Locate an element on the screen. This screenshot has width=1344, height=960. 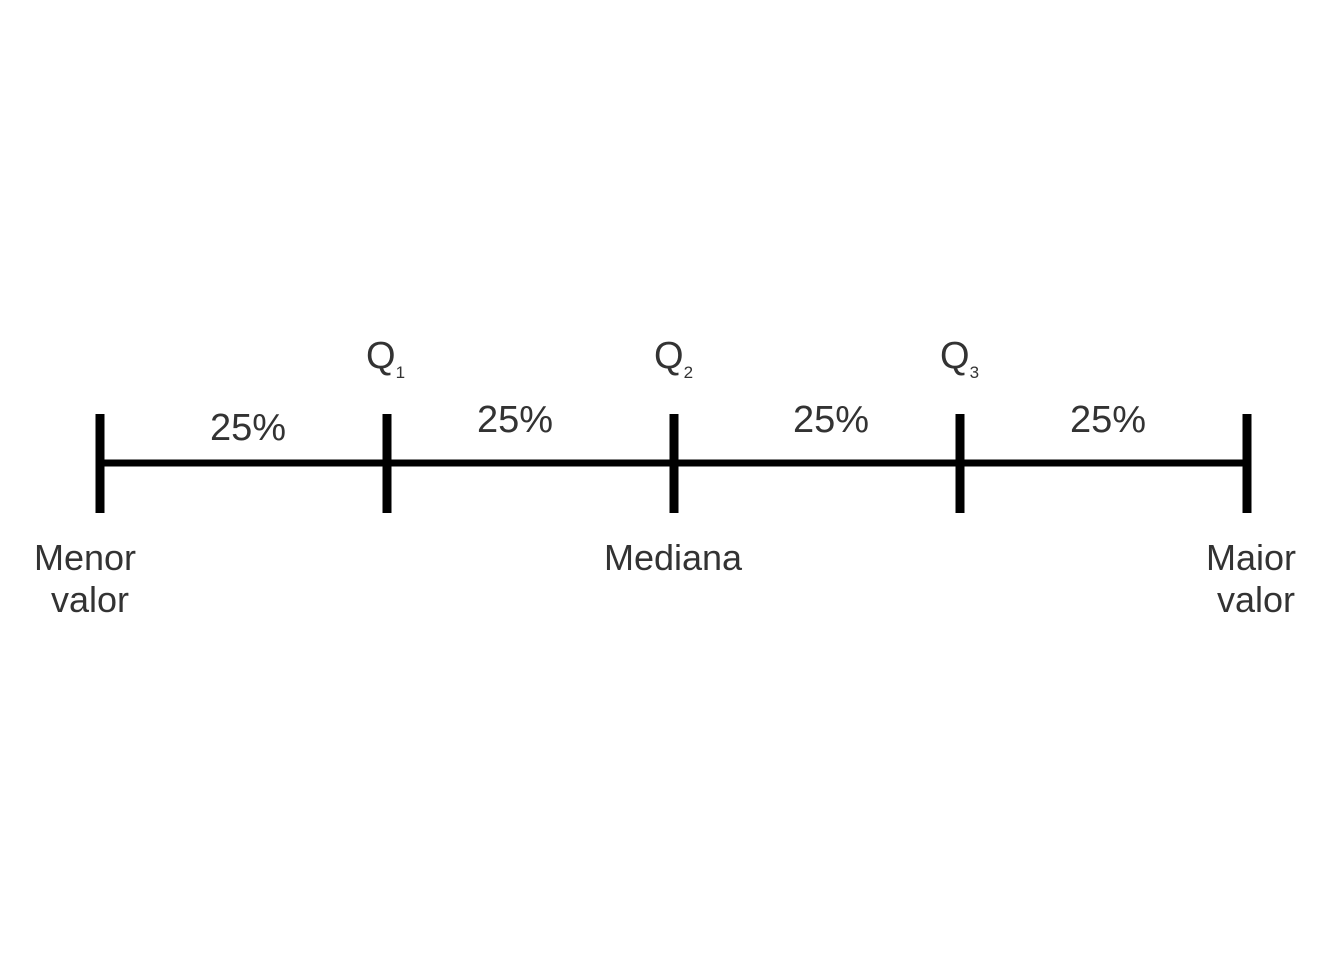
segment-label-3: 25% is located at coordinates (831, 420).